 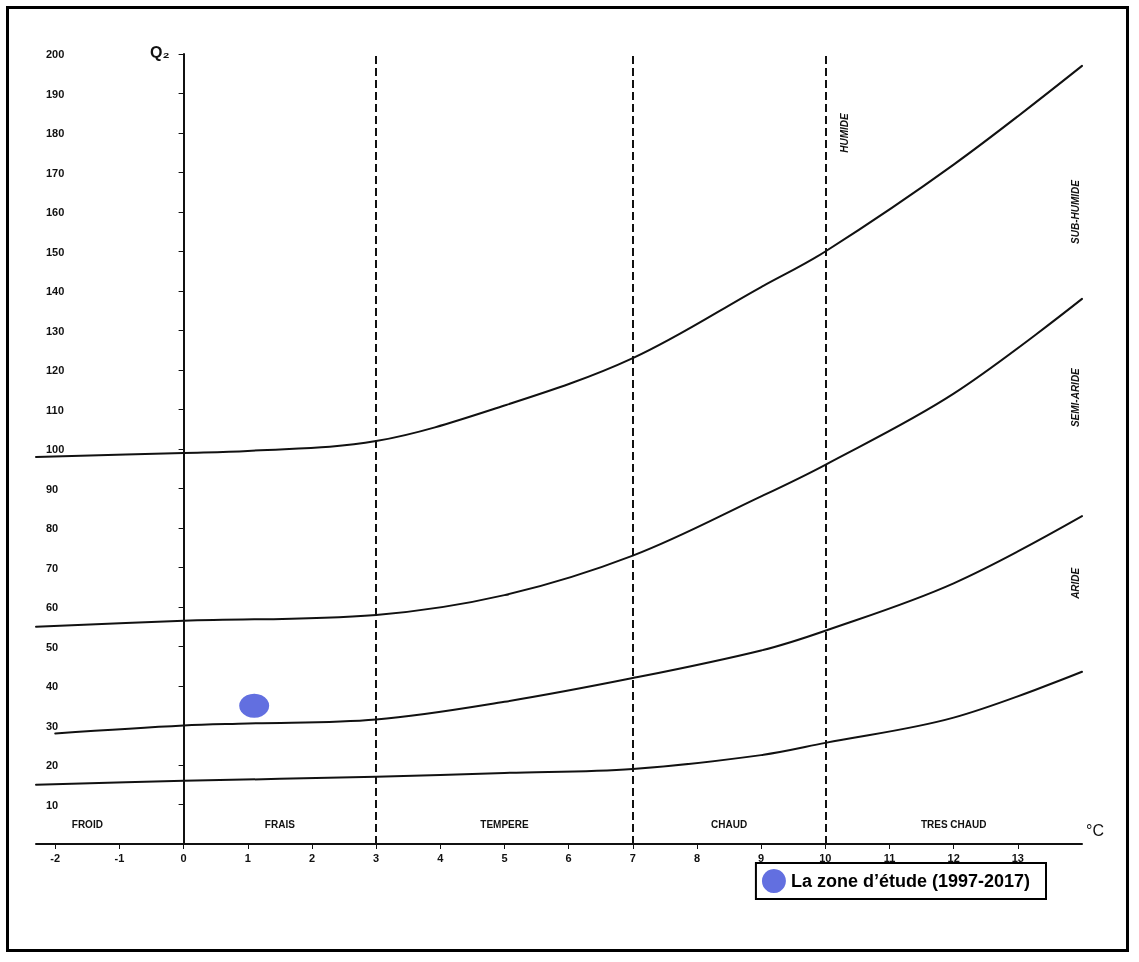 I want to click on x-tick-label: 13, so click(x=1017, y=857).